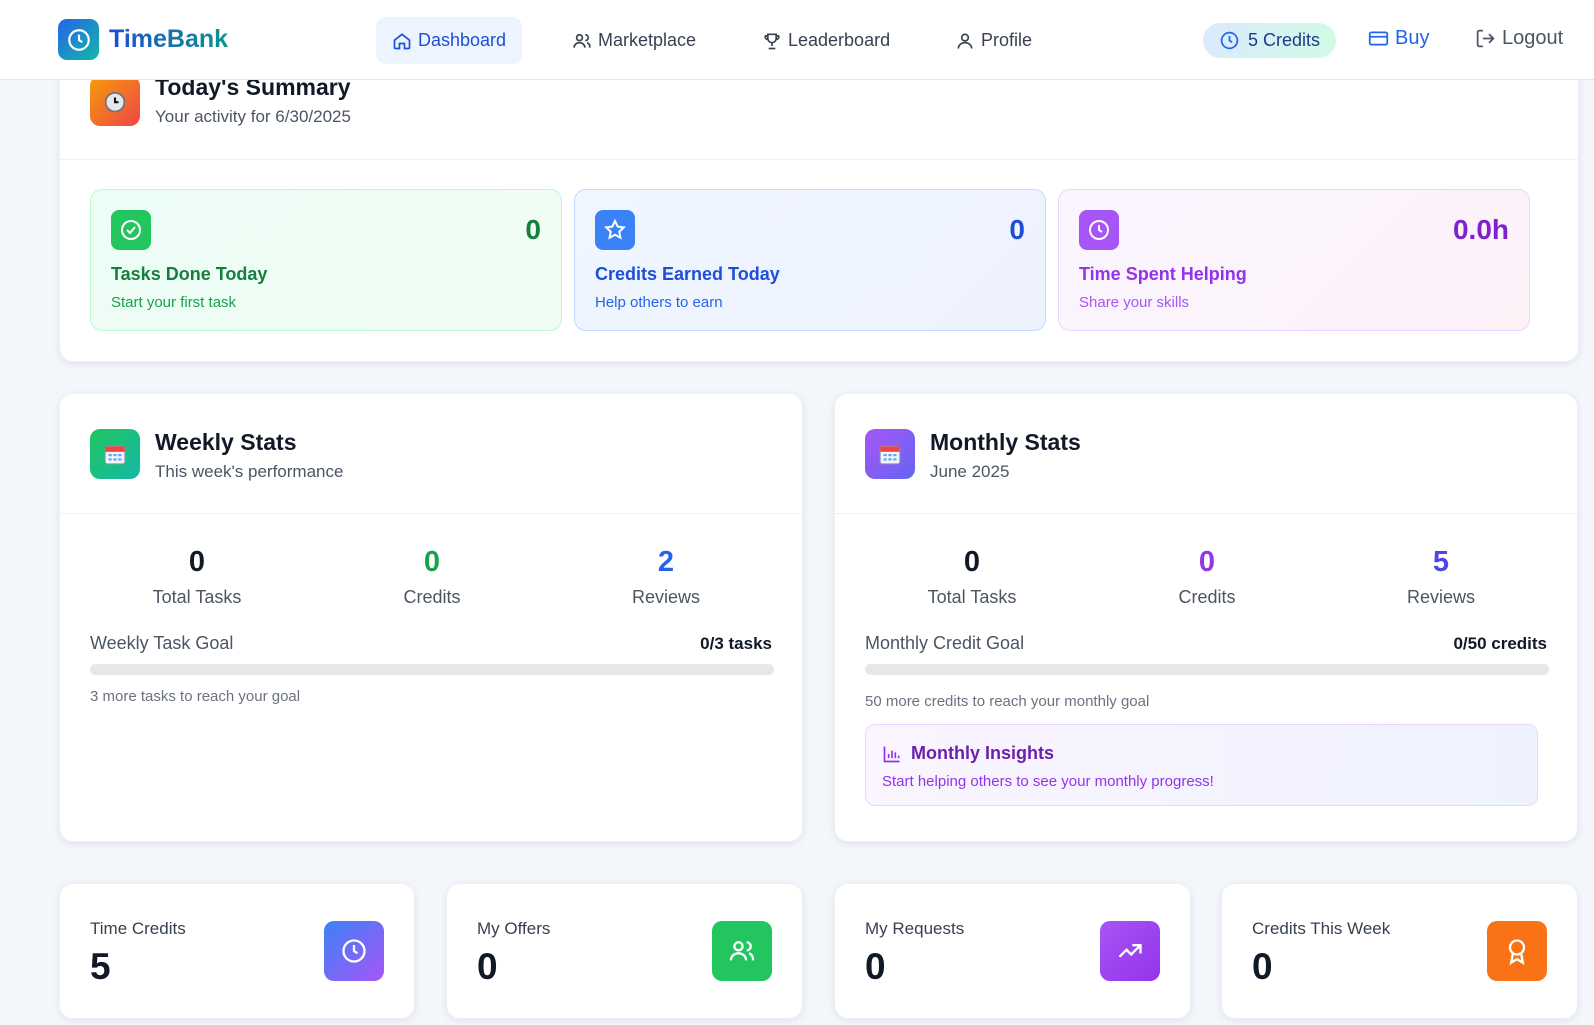 This screenshot has height=1025, width=1594. Describe the element at coordinates (189, 274) in the screenshot. I see `tasks-done-label: Tasks Done Today` at that location.